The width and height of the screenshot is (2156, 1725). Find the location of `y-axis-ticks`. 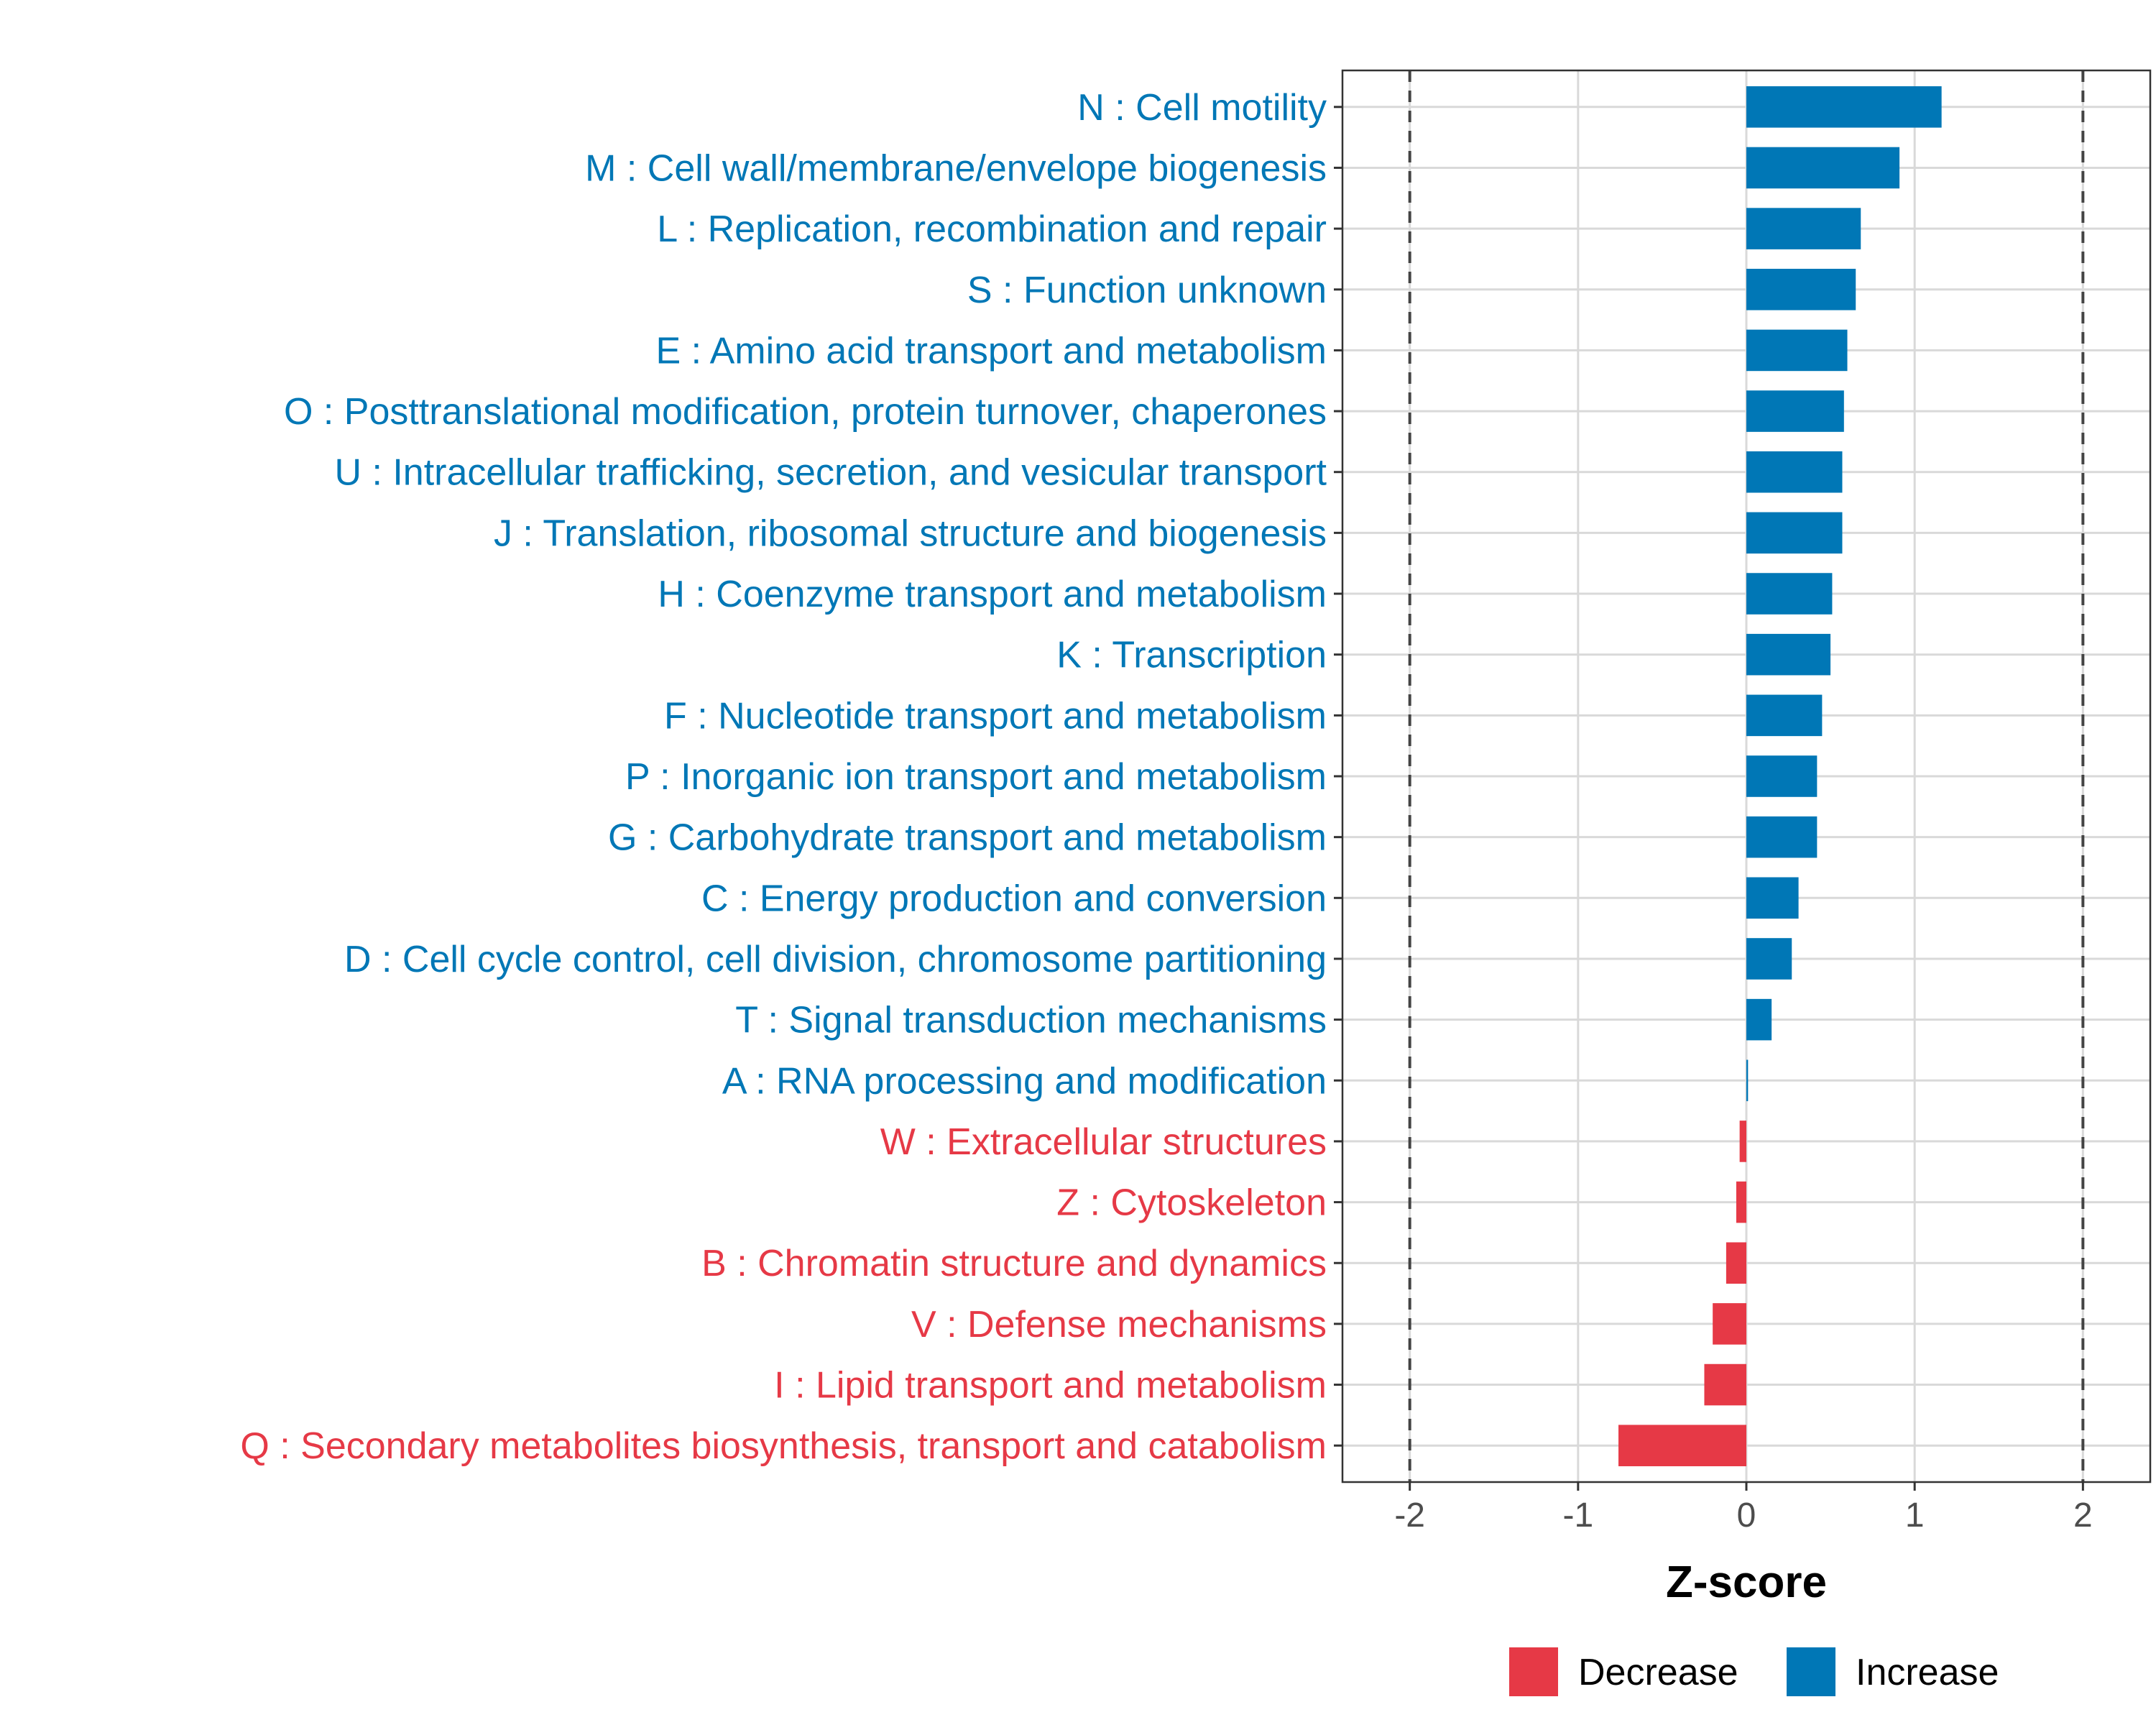

y-axis-ticks is located at coordinates (1338, 776).